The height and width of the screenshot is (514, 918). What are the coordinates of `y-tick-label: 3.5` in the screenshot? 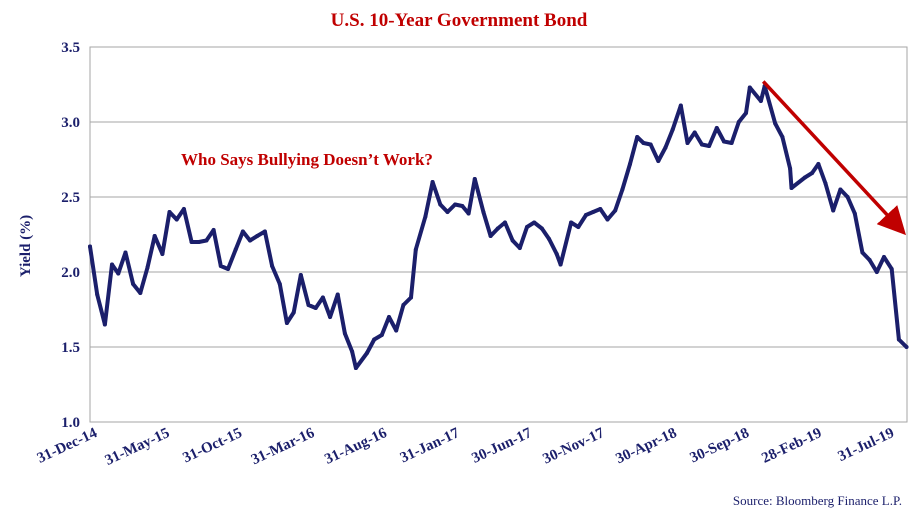 It's located at (70, 48).